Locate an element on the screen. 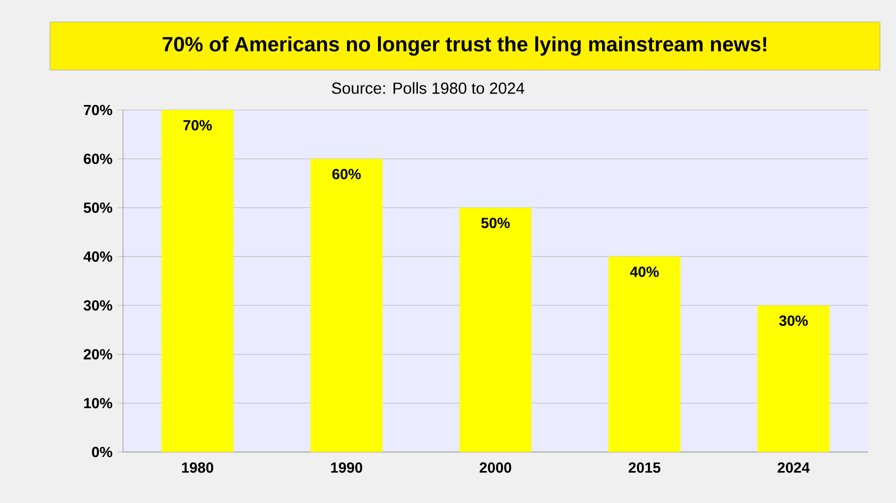  y-tick-label: 50% is located at coordinates (98, 207).